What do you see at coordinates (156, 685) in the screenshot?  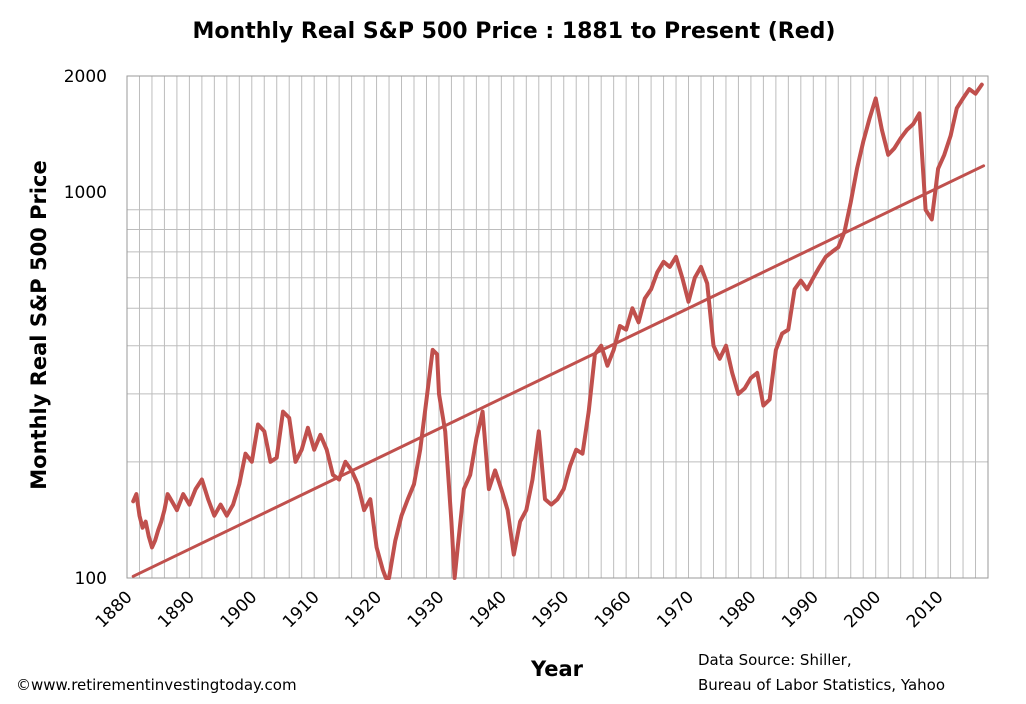 I see `copyright-note: ©www.retirementinvestingtoday.com` at bounding box center [156, 685].